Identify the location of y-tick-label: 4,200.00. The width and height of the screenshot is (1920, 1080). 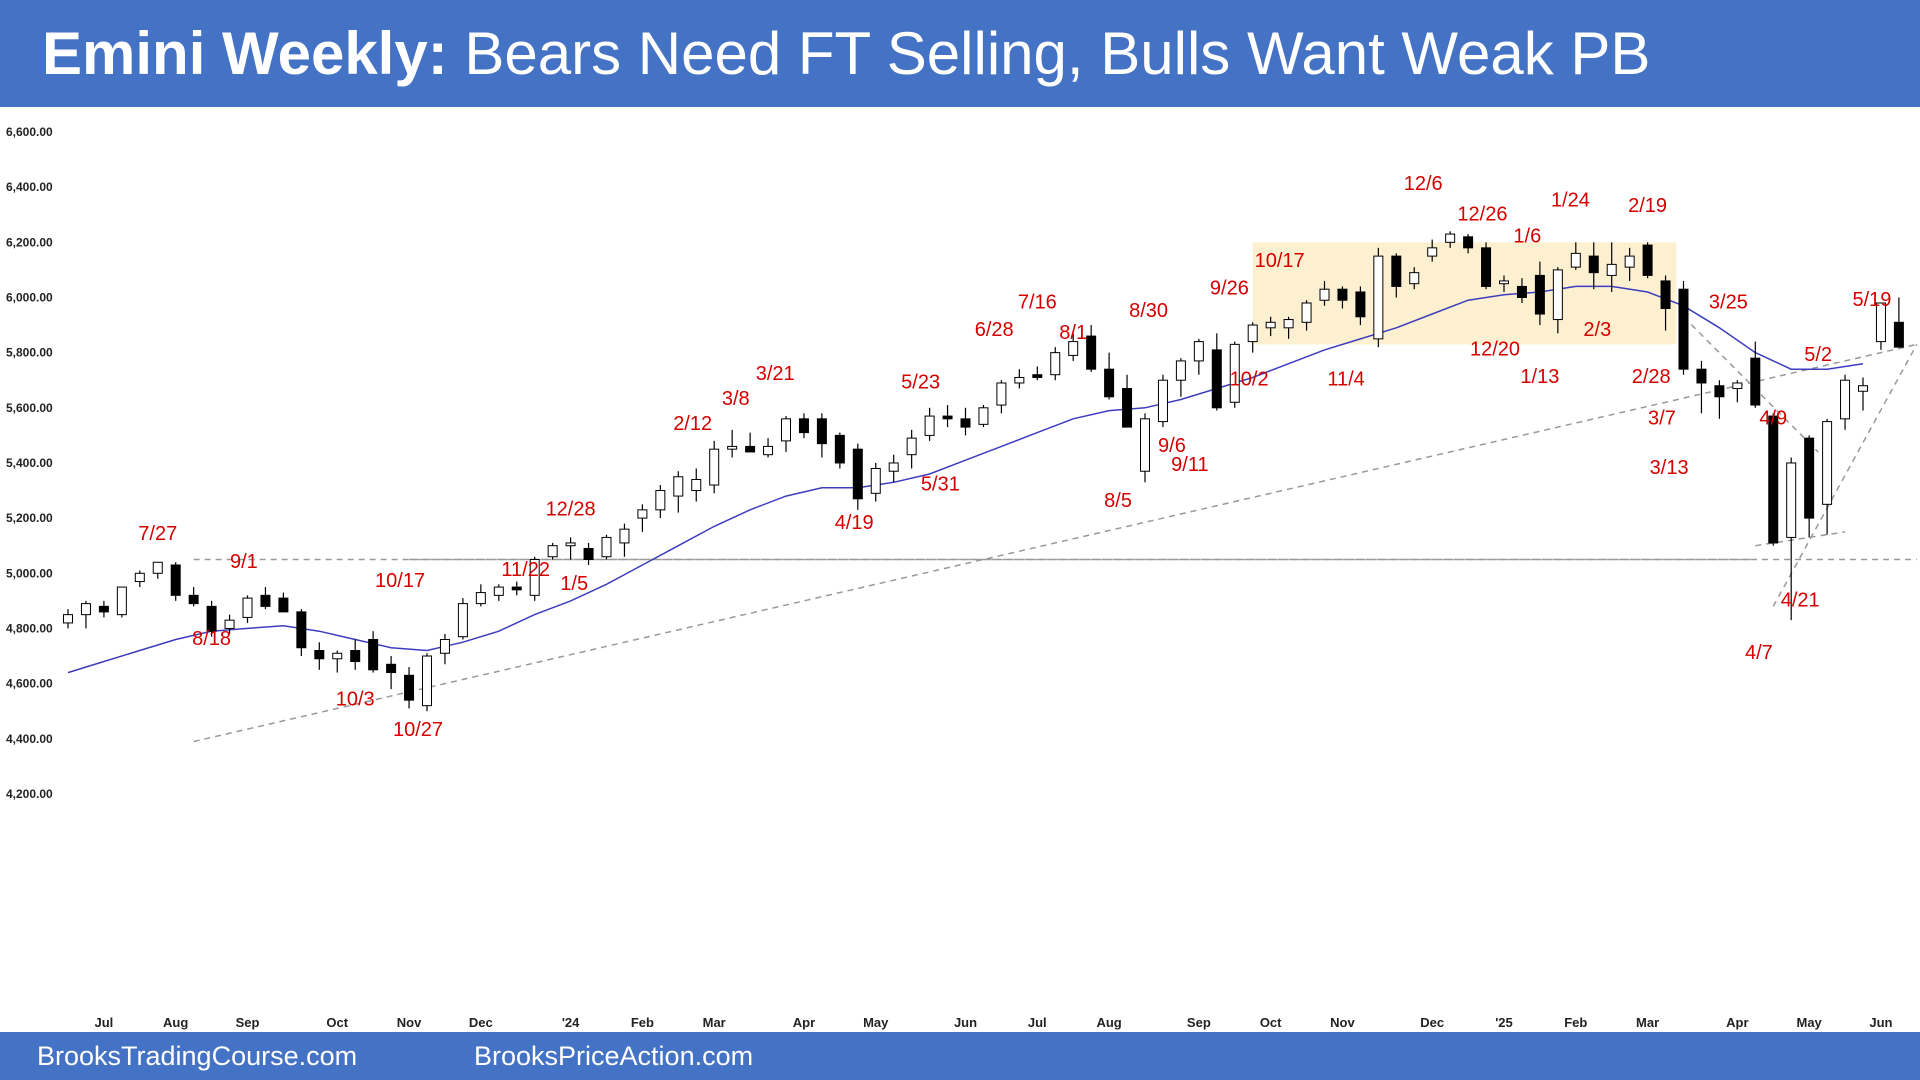
(29, 794).